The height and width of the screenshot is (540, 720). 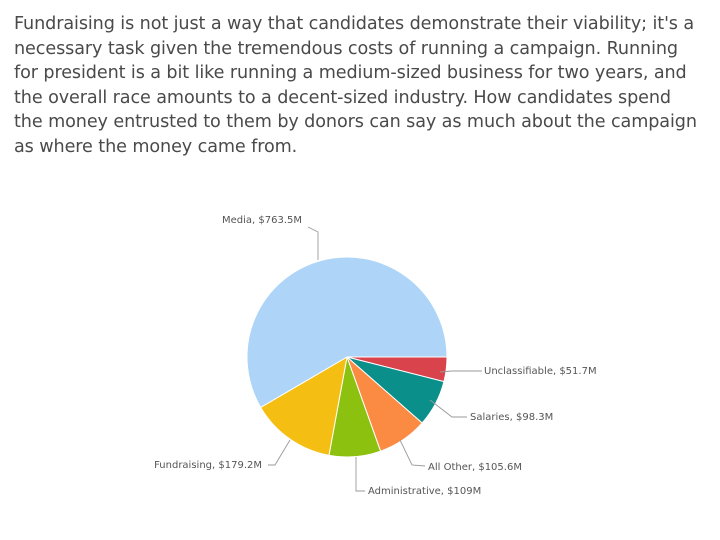 I want to click on leader-line-administrative, so click(x=360, y=474).